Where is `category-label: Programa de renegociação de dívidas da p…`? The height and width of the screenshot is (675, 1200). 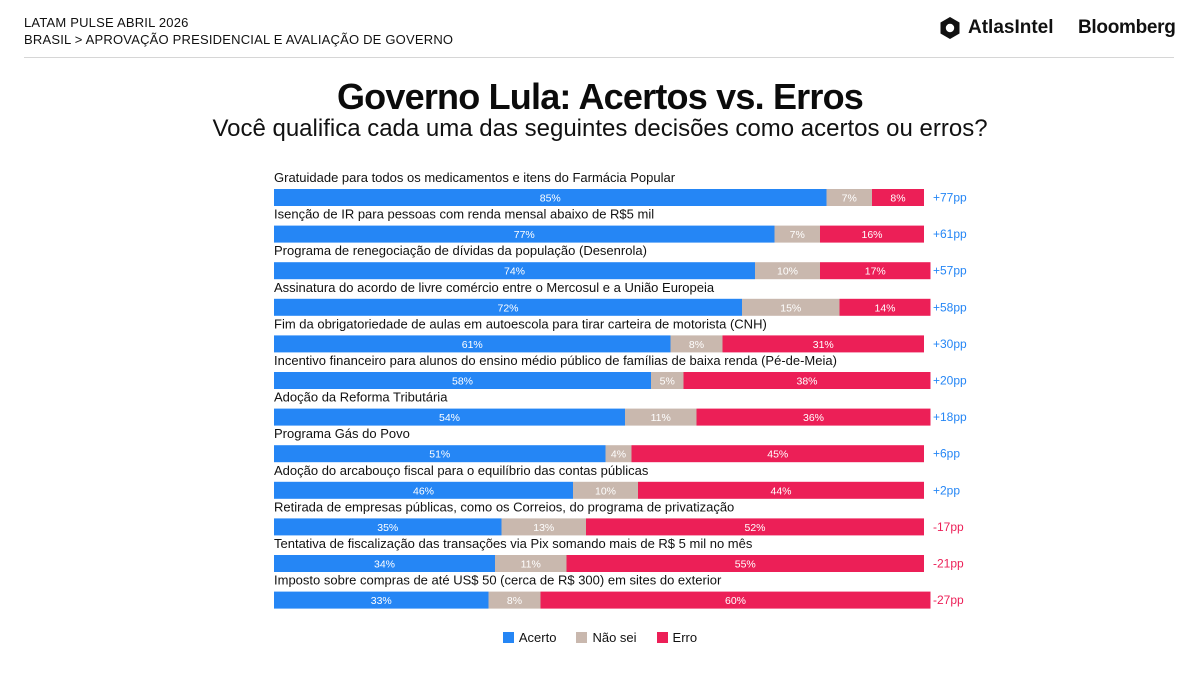 category-label: Programa de renegociação de dívidas da p… is located at coordinates (460, 250).